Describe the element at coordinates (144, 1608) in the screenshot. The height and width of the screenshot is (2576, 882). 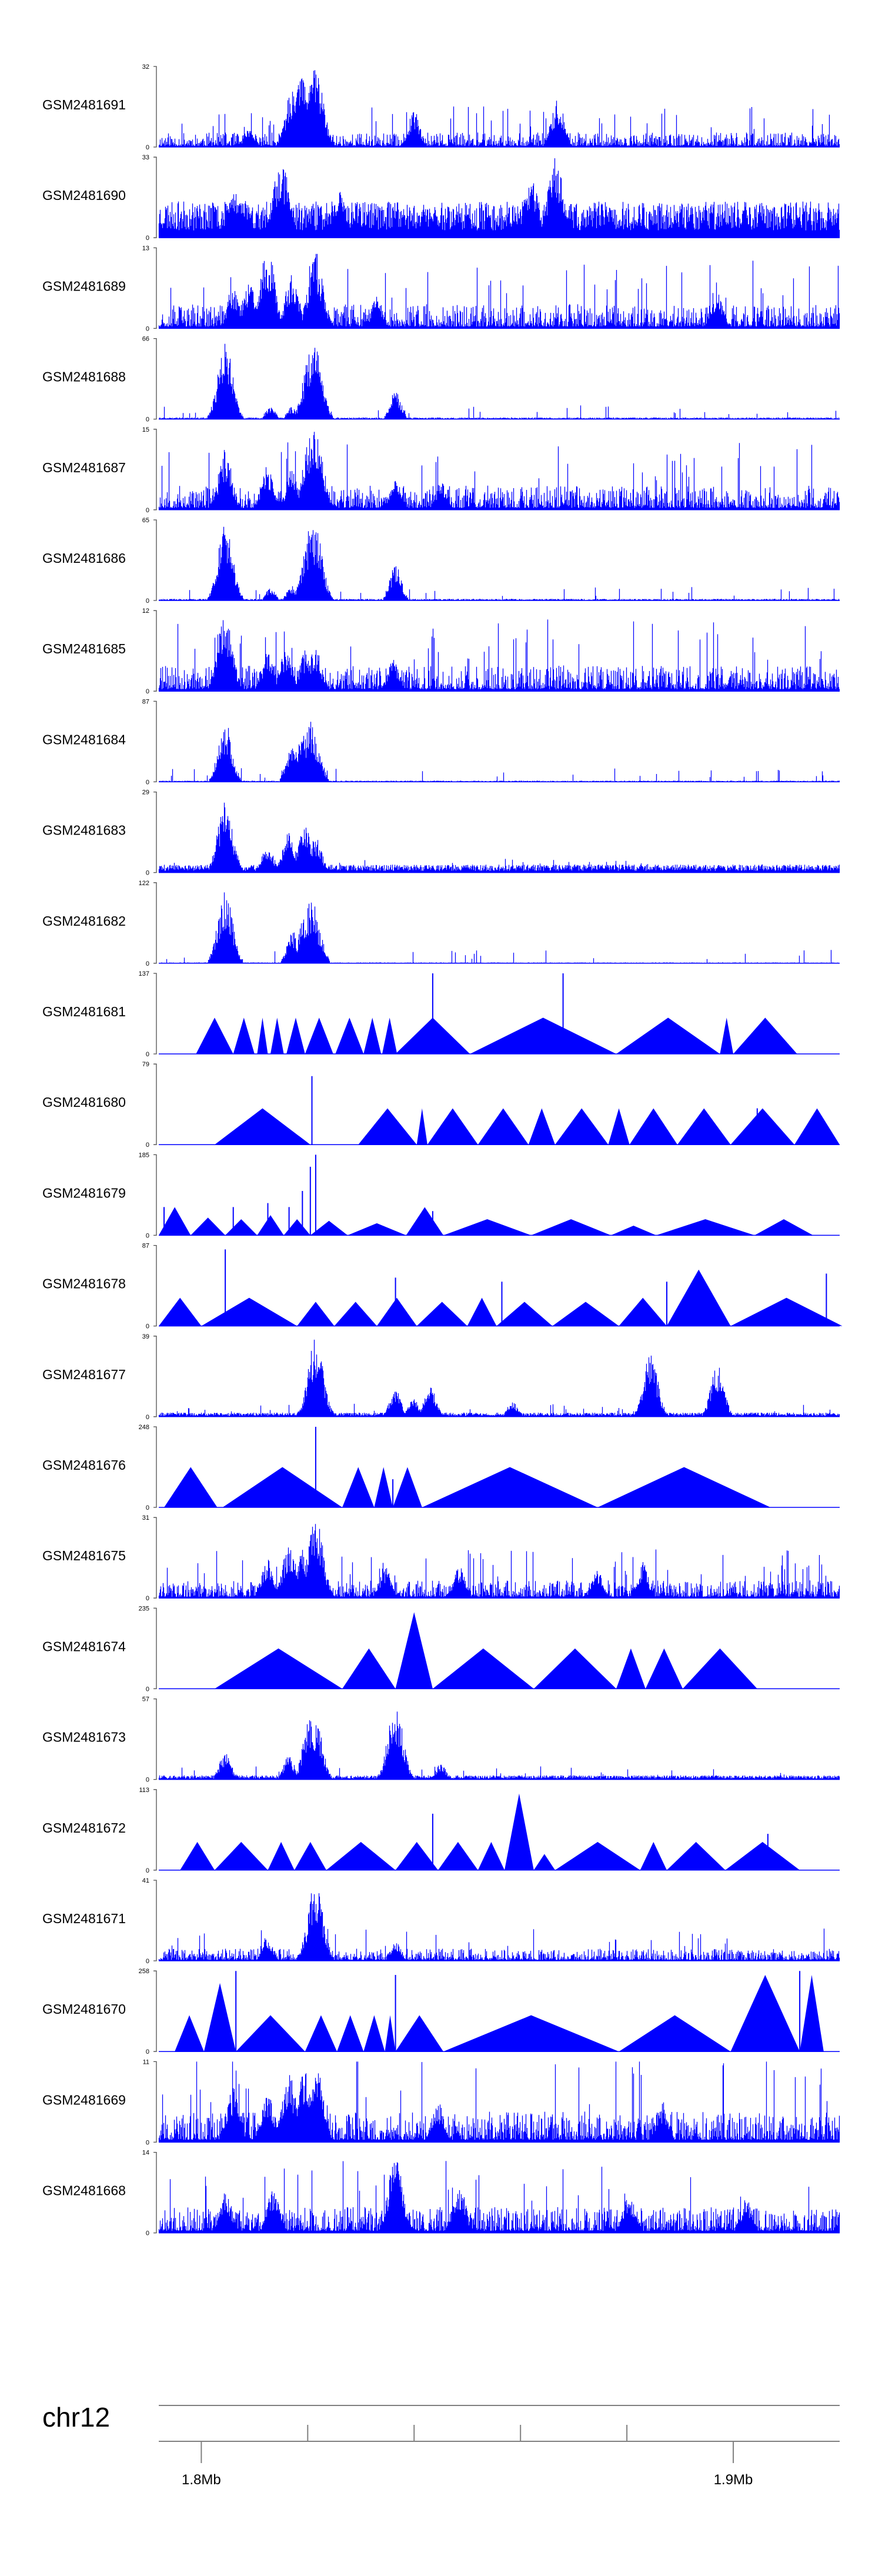
I see `y-max-label: 235` at that location.